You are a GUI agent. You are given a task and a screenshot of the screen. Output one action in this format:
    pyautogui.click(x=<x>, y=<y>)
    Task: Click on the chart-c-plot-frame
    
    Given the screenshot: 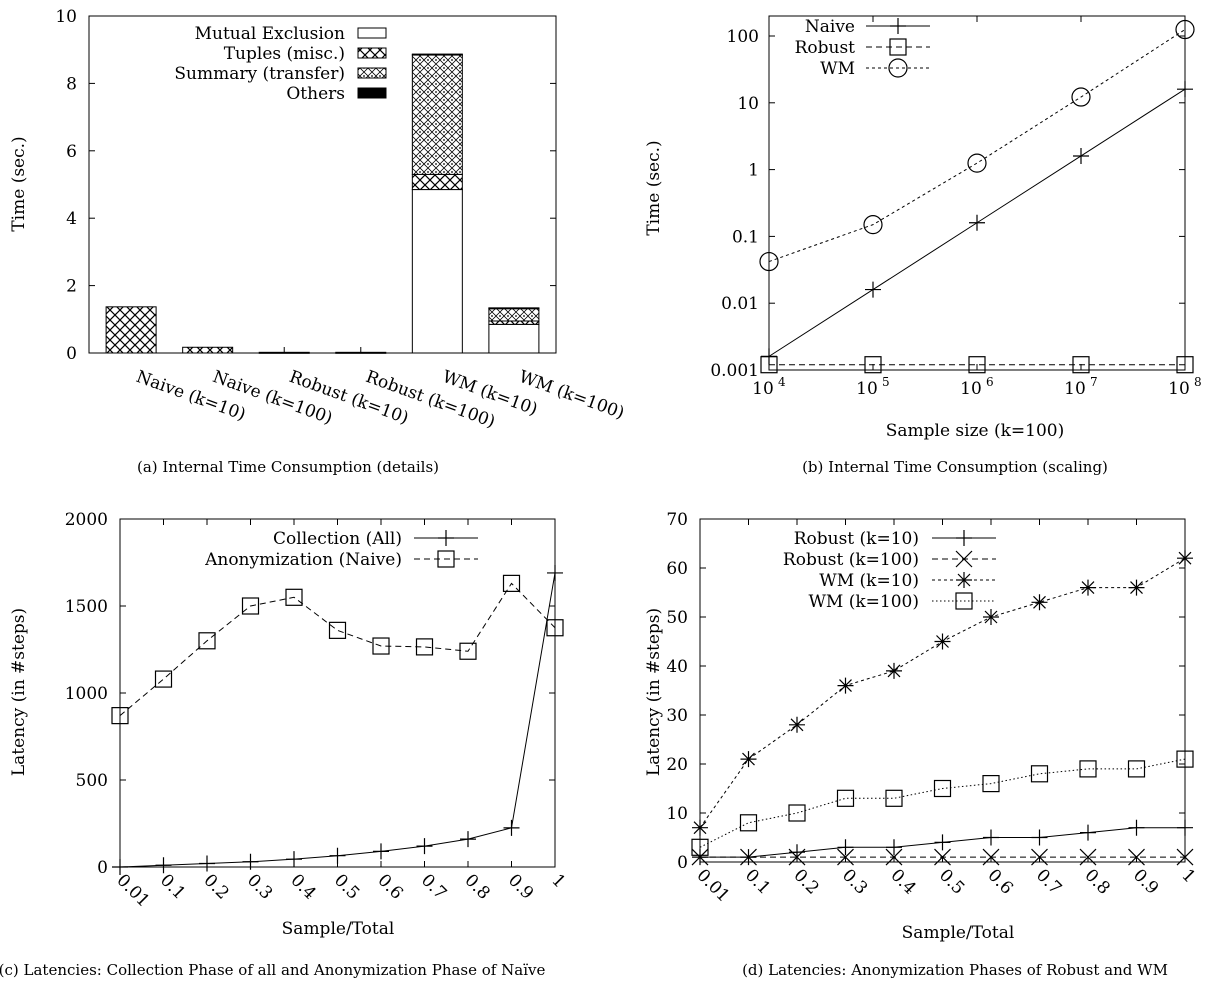 What is the action you would take?
    pyautogui.click(x=337, y=693)
    